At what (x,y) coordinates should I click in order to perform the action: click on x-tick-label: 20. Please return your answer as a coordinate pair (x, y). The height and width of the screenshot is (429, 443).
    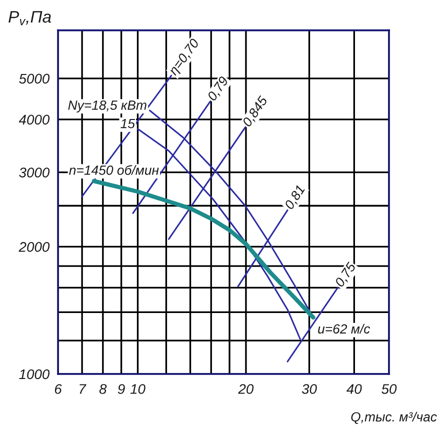
    Looking at the image, I should click on (246, 389).